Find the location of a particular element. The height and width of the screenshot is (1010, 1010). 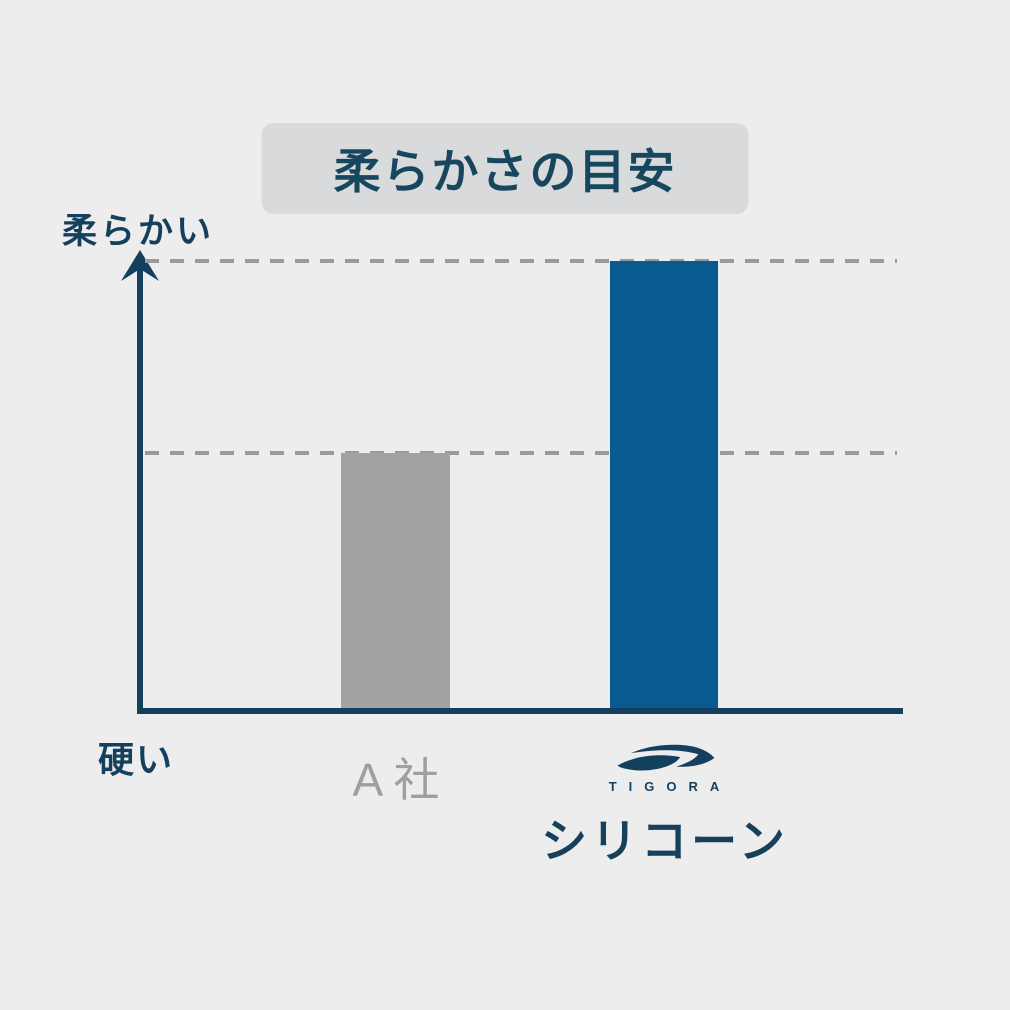

y-axis-line is located at coordinates (140, 489).